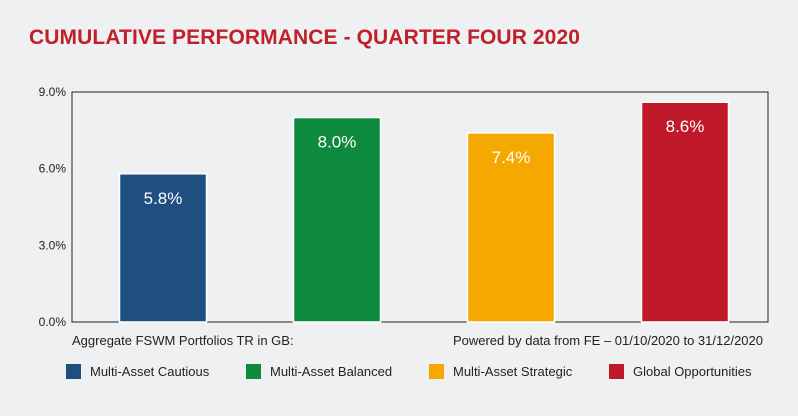 The image size is (798, 416). What do you see at coordinates (53, 322) in the screenshot?
I see `y-tick-label-0: 0.0%` at bounding box center [53, 322].